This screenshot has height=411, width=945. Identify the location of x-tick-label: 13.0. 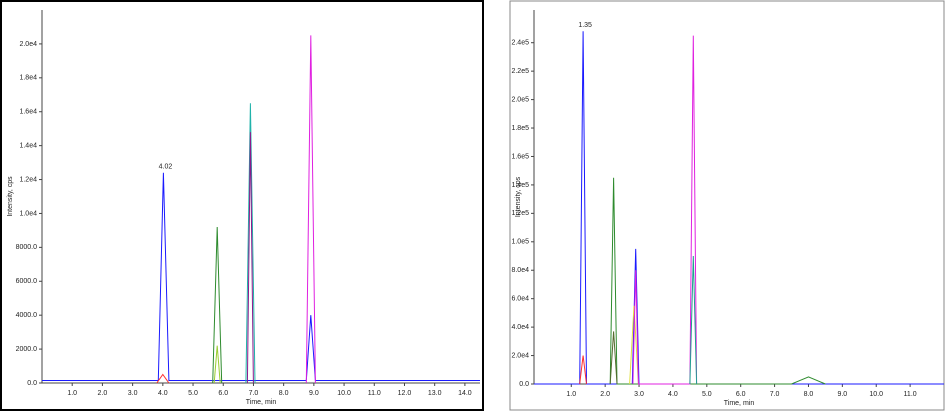
(435, 393).